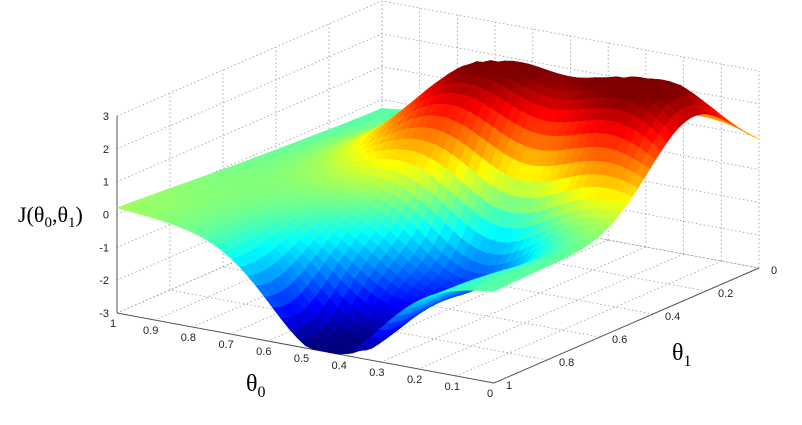  What do you see at coordinates (566, 363) in the screenshot?
I see `y-tick-label: 0.8` at bounding box center [566, 363].